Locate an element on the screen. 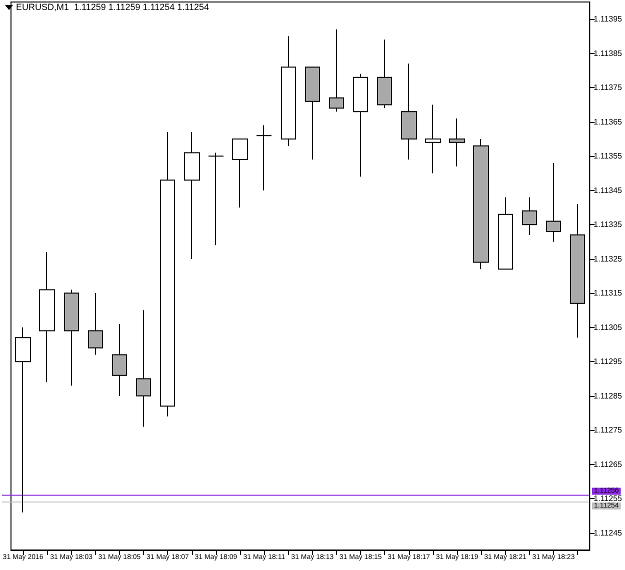 The height and width of the screenshot is (570, 625). y-tick-label: 1.11295 is located at coordinates (608, 361).